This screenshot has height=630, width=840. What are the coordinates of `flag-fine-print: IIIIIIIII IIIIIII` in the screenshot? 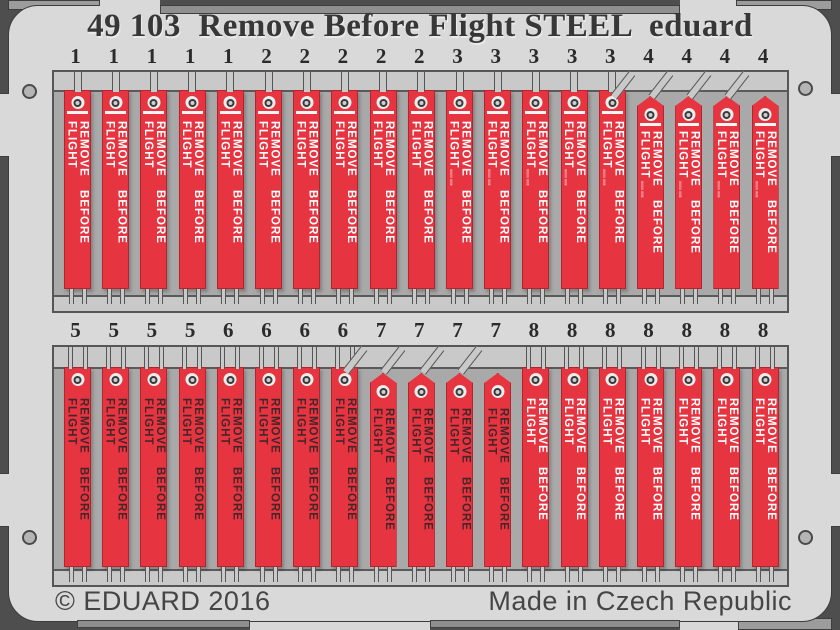 It's located at (718, 189).